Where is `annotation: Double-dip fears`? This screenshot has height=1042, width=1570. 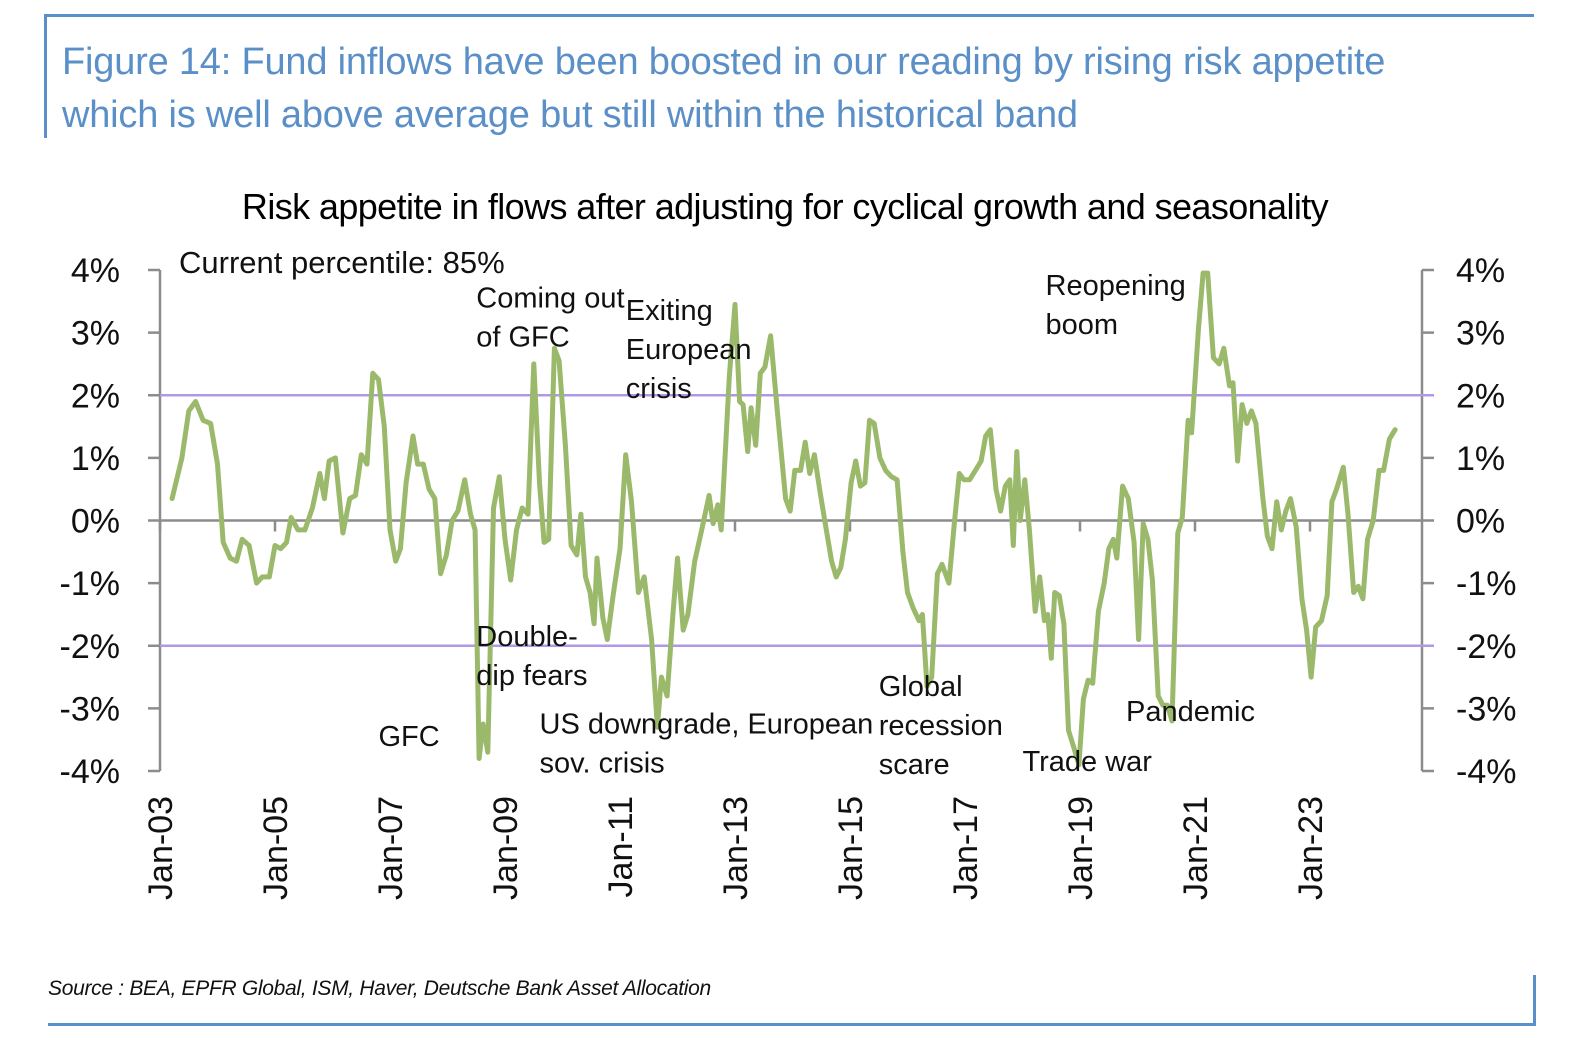 annotation: Double-dip fears is located at coordinates (531, 656).